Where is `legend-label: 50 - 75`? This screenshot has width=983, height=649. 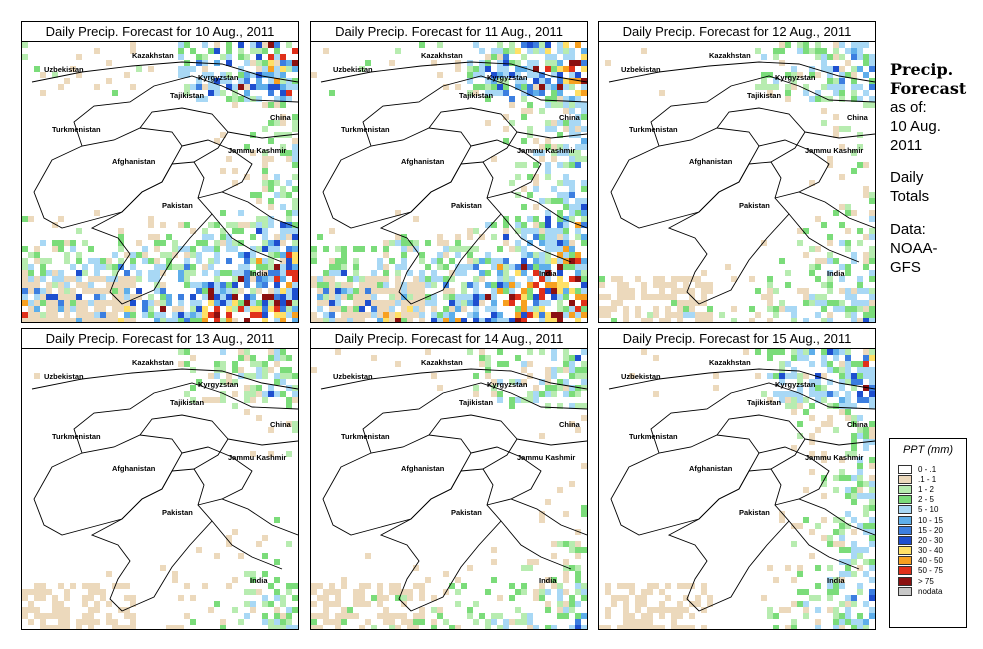
legend-label: 50 - 75 is located at coordinates (930, 571).